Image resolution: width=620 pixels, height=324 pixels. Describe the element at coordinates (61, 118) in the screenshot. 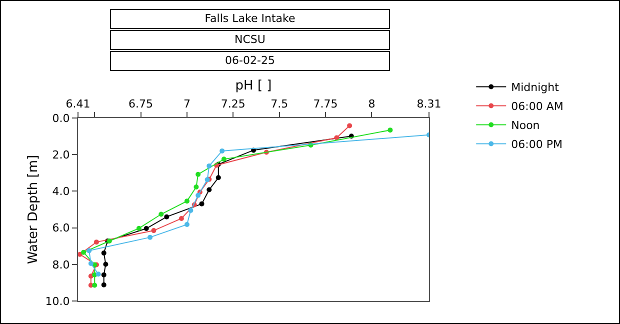

I see `y-tick-label: 0.0` at that location.